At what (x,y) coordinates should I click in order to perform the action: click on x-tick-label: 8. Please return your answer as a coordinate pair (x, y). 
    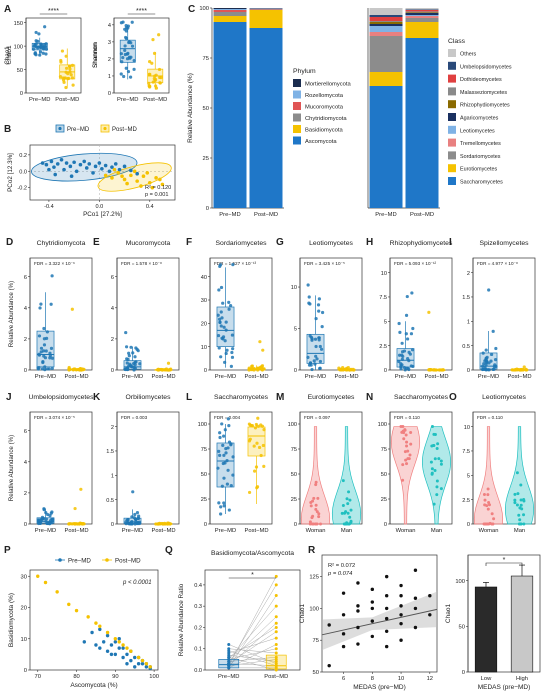
    Looking at the image, I should click on (372, 679).